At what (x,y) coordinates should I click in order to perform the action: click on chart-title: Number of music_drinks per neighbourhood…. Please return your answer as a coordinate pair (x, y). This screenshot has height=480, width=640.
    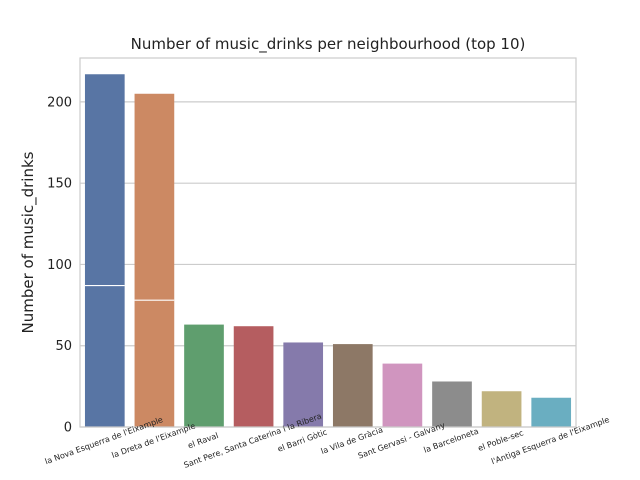
    Looking at the image, I should click on (328, 44).